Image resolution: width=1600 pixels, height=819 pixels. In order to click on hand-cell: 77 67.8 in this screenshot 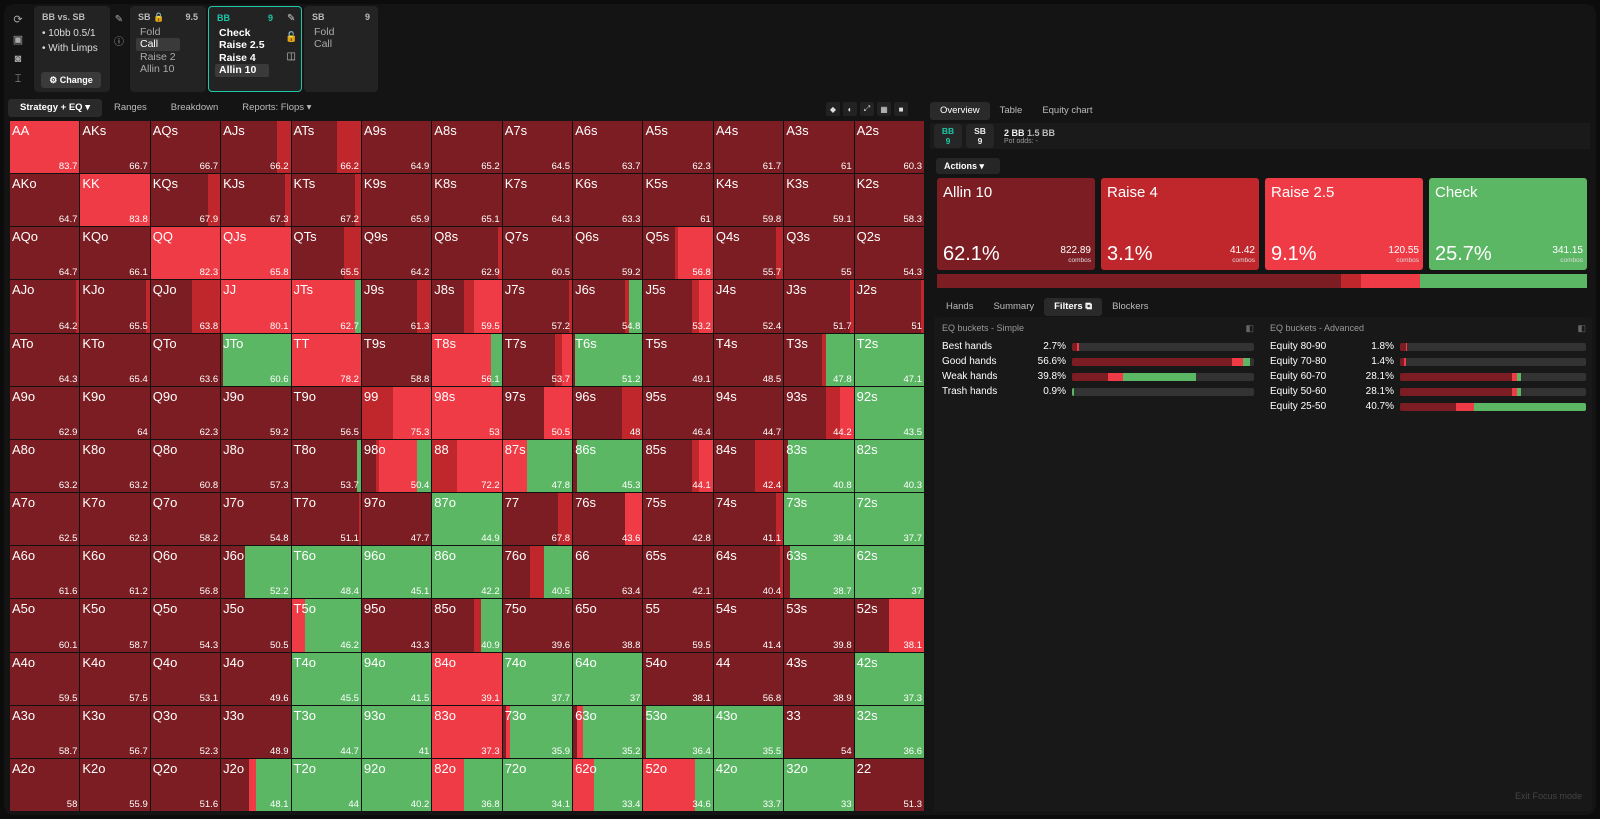, I will do `click(537, 519)`.